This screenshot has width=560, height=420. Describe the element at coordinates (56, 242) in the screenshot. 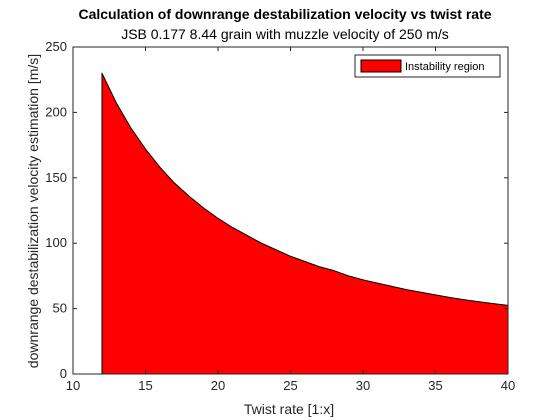

I see `y-tick-label: 100` at that location.